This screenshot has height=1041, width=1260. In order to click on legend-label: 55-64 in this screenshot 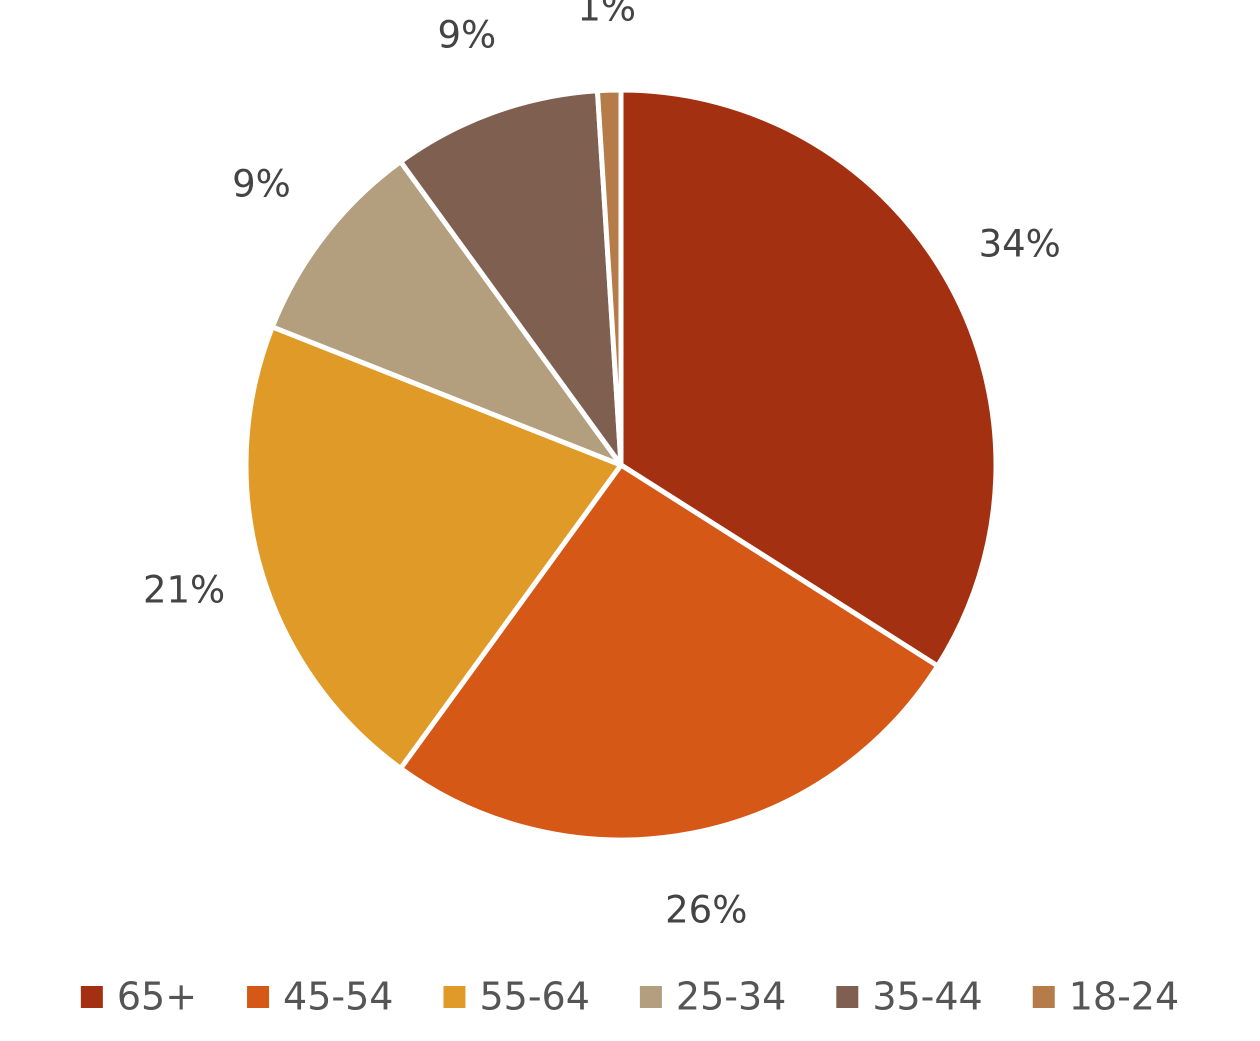, I will do `click(534, 997)`.